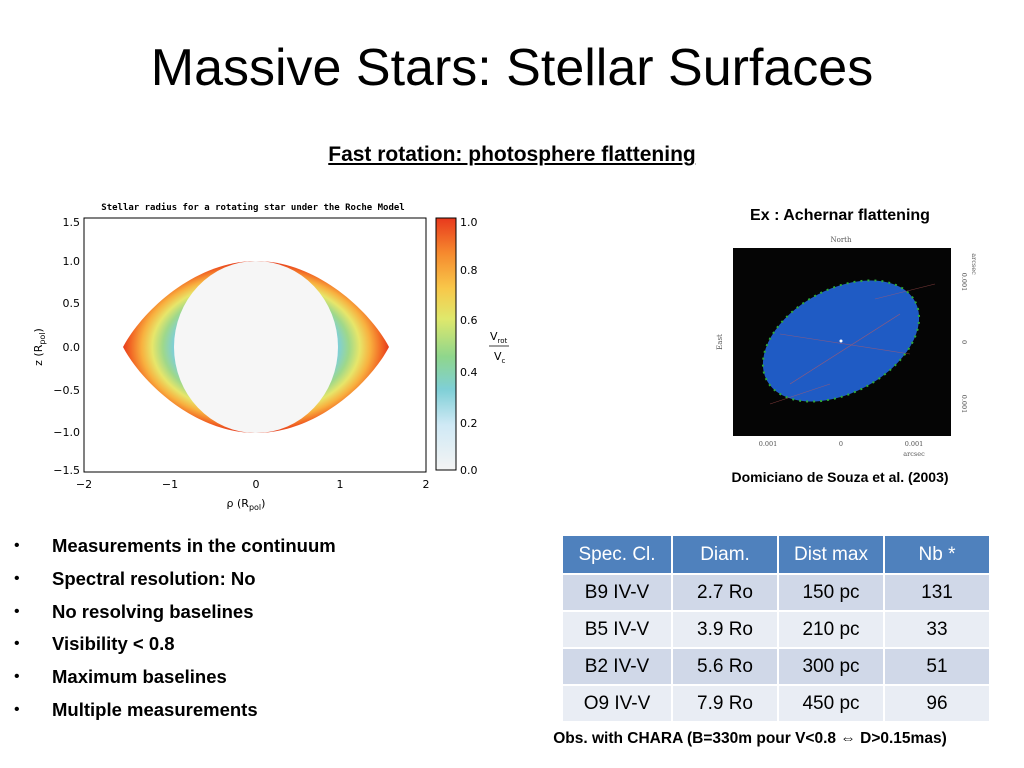 The height and width of the screenshot is (768, 1024). What do you see at coordinates (617, 703) in the screenshot?
I see `table-cell: O9 IV-V` at bounding box center [617, 703].